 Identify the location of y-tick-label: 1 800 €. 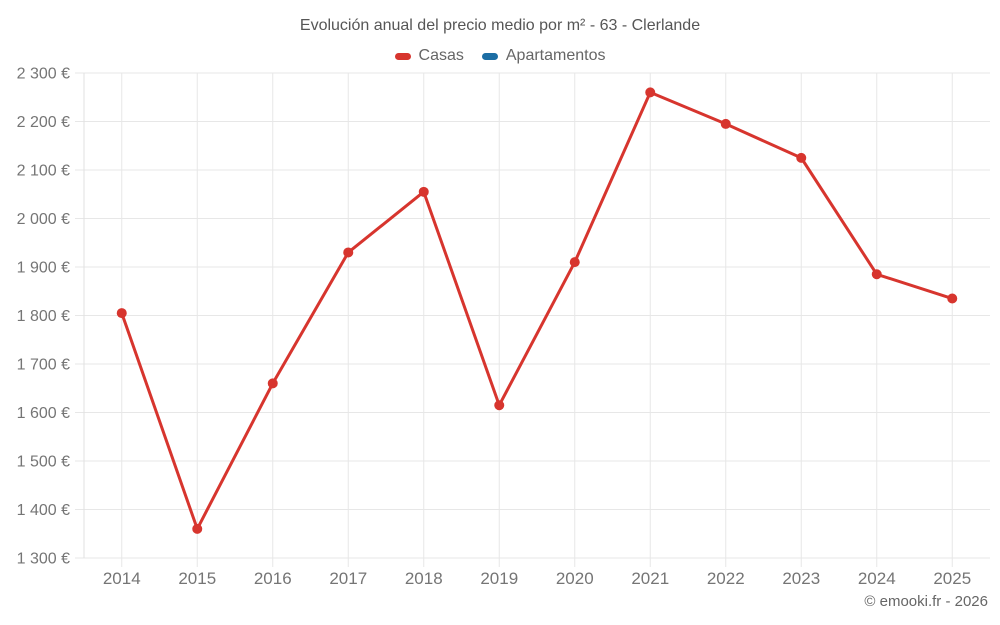
(43, 316).